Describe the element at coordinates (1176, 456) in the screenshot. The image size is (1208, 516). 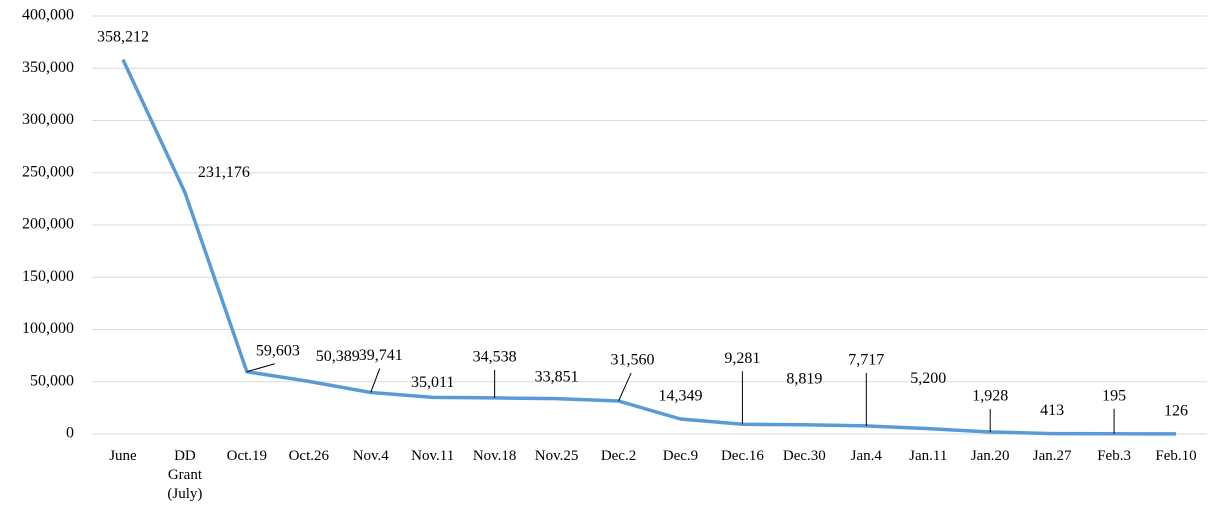
I see `x-tick-label: Feb.10` at that location.